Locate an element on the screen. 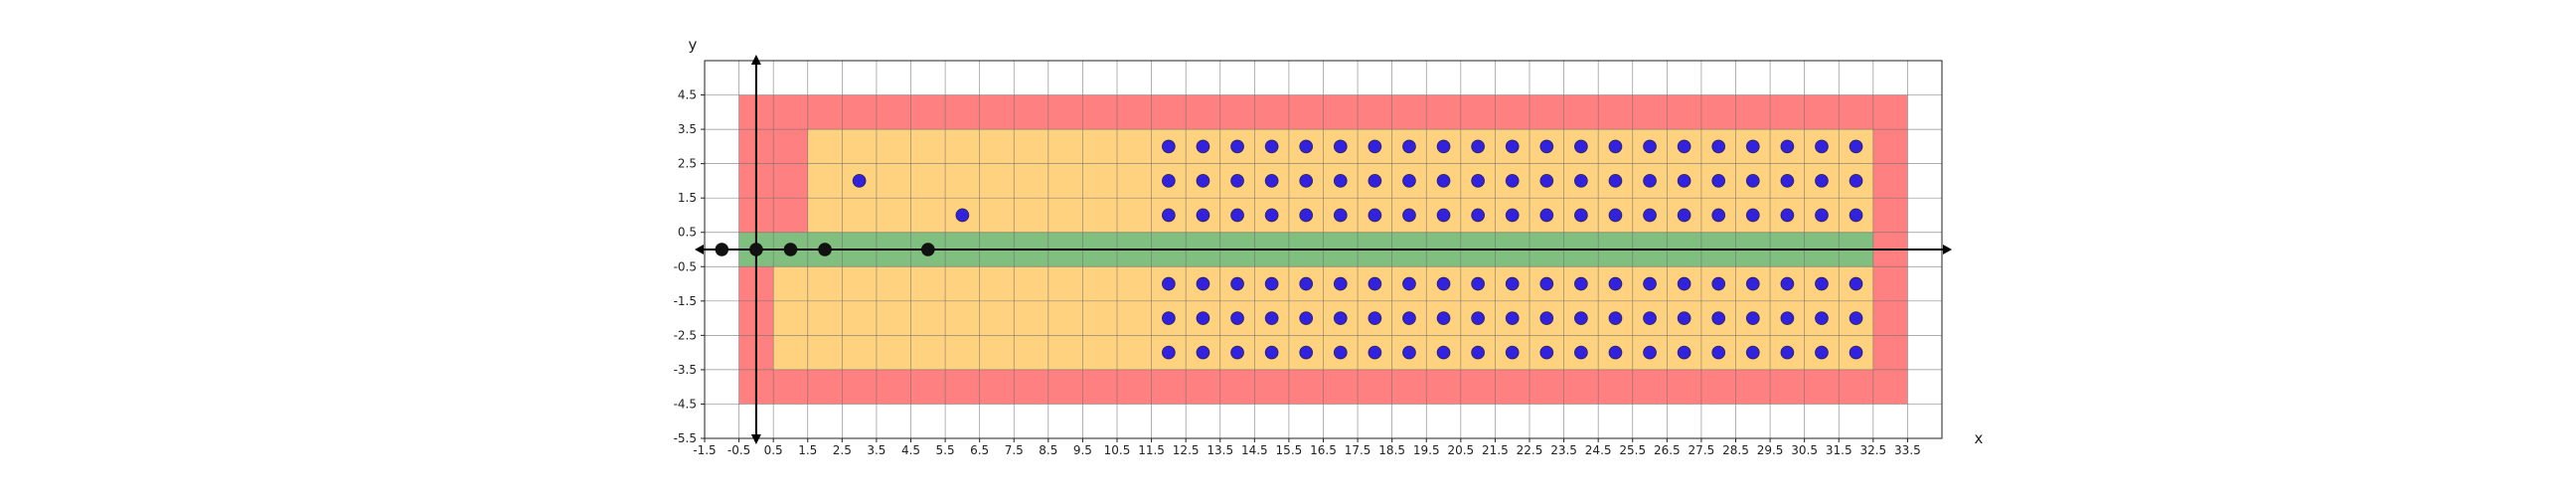  x-tick-label: 30.5 is located at coordinates (1804, 450).